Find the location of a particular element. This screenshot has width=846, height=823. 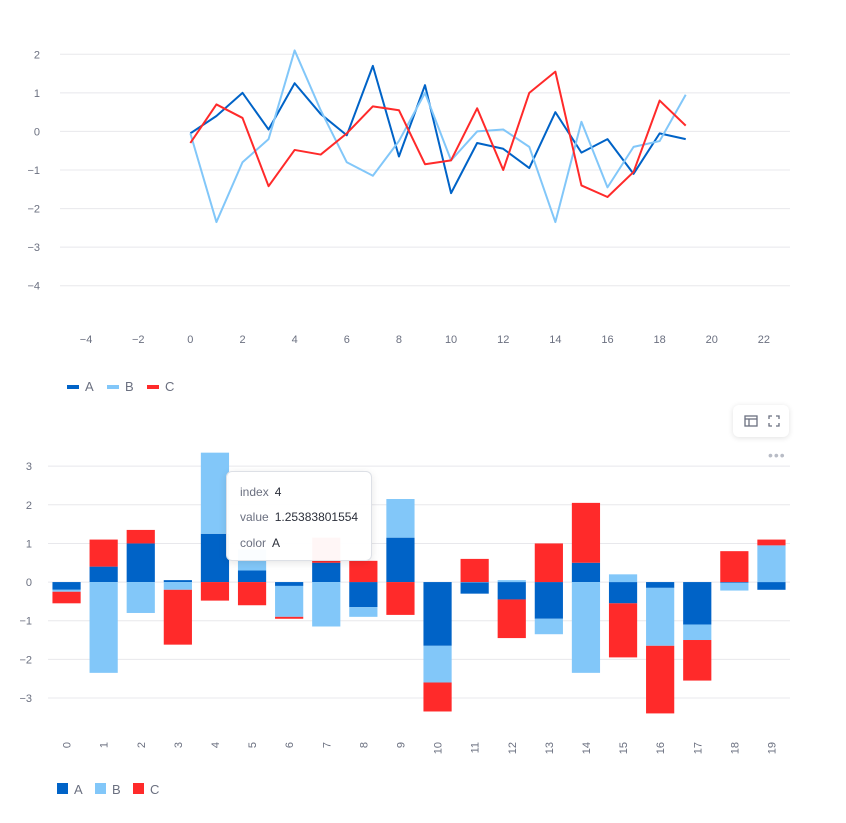

legend-swatch-A is located at coordinates (62, 788).